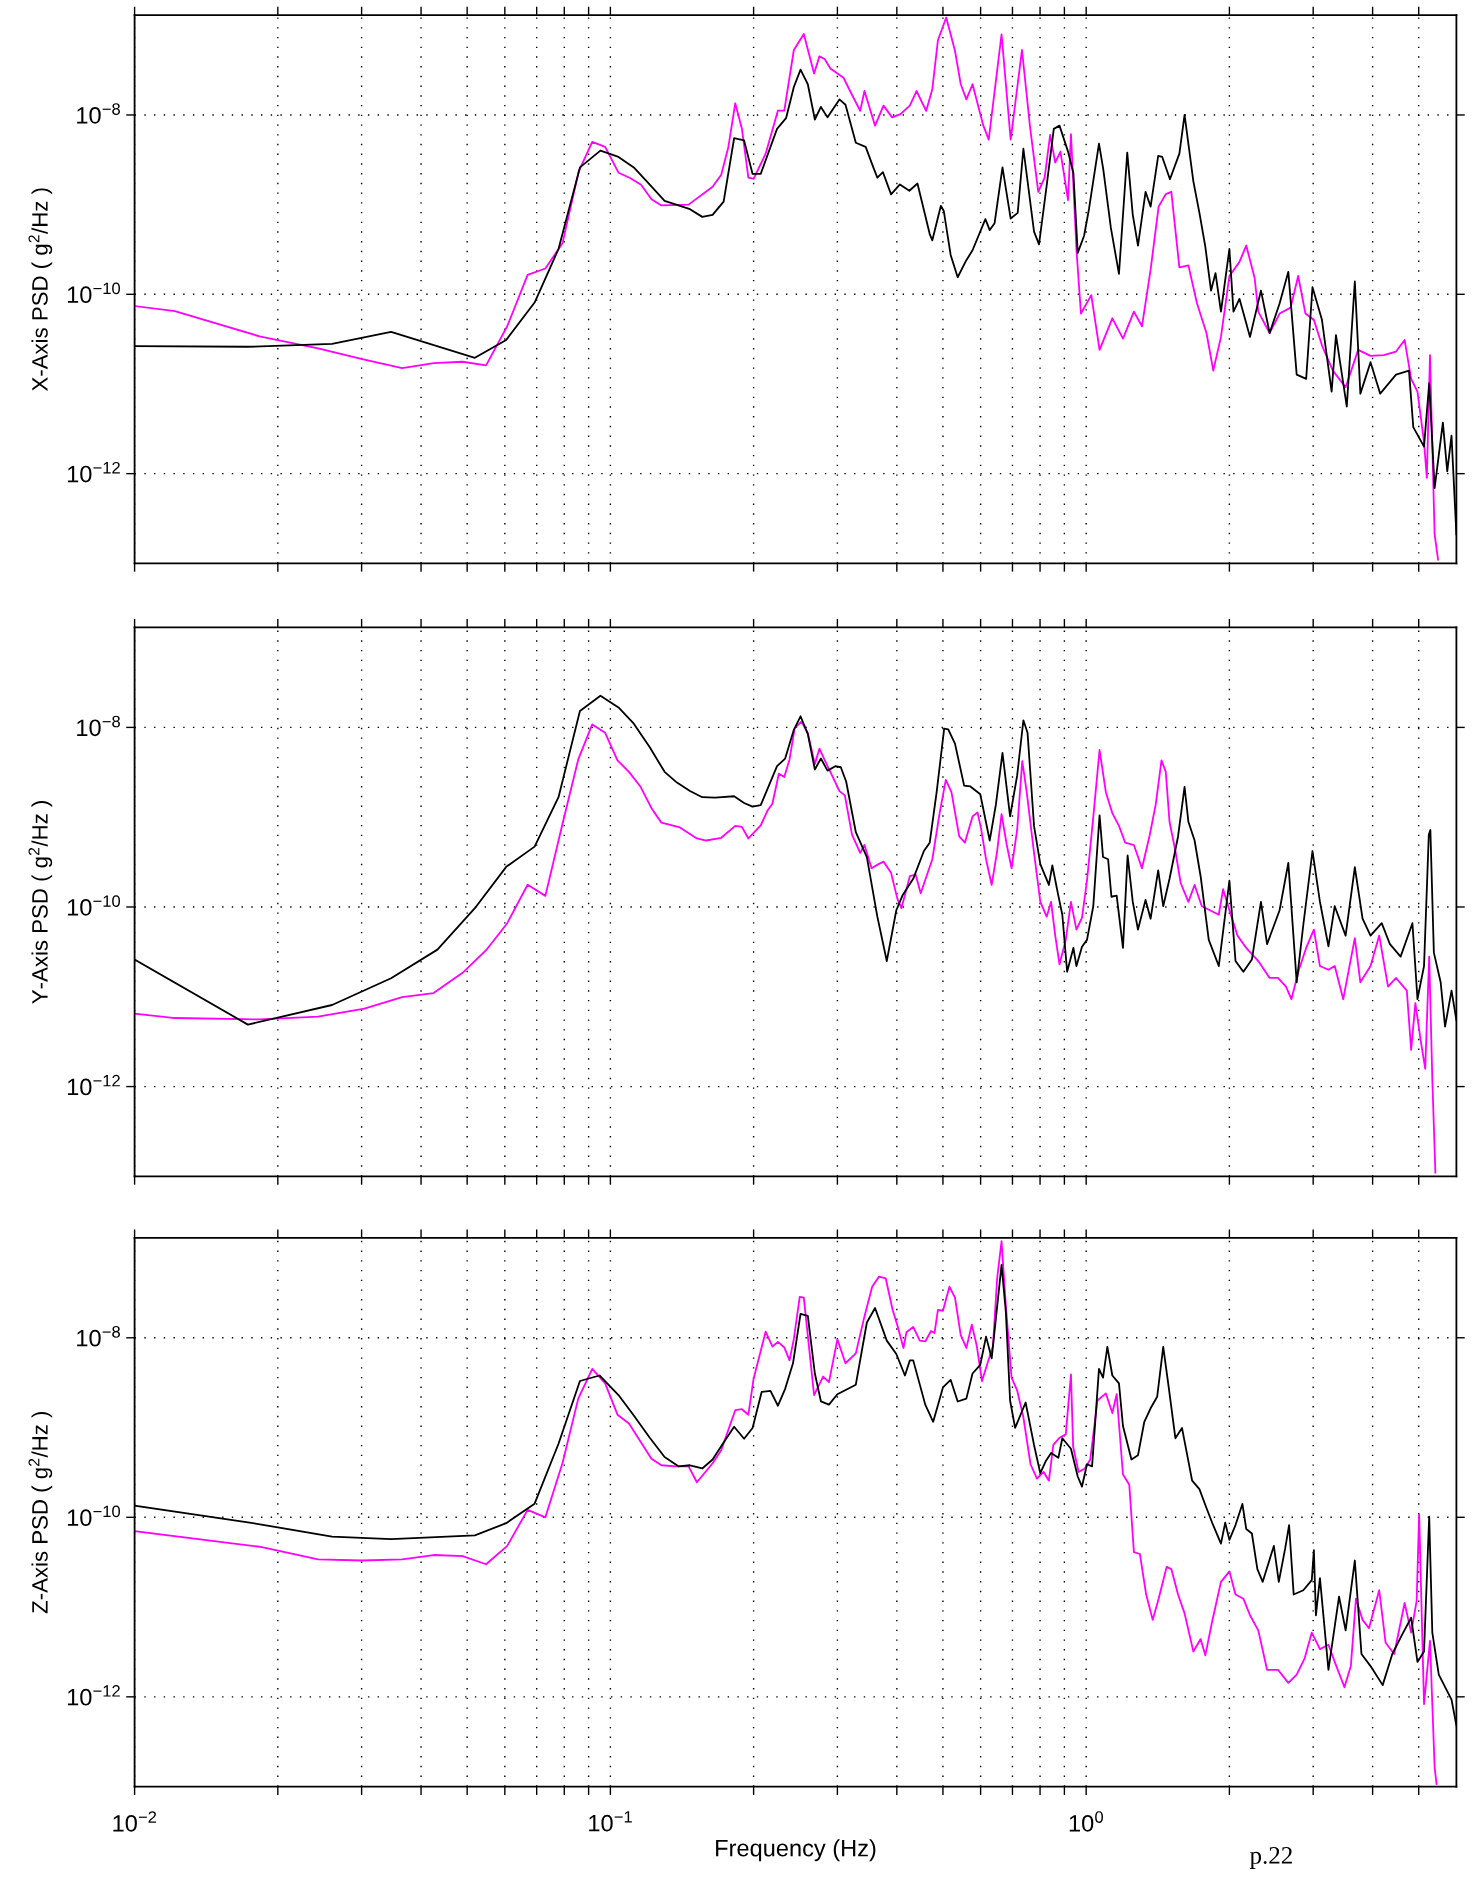 Image resolution: width=1484 pixels, height=1884 pixels. I want to click on y-axis-title: Z-Axis PSD ( g$^{2}$/Hz ), so click(40, 1512).